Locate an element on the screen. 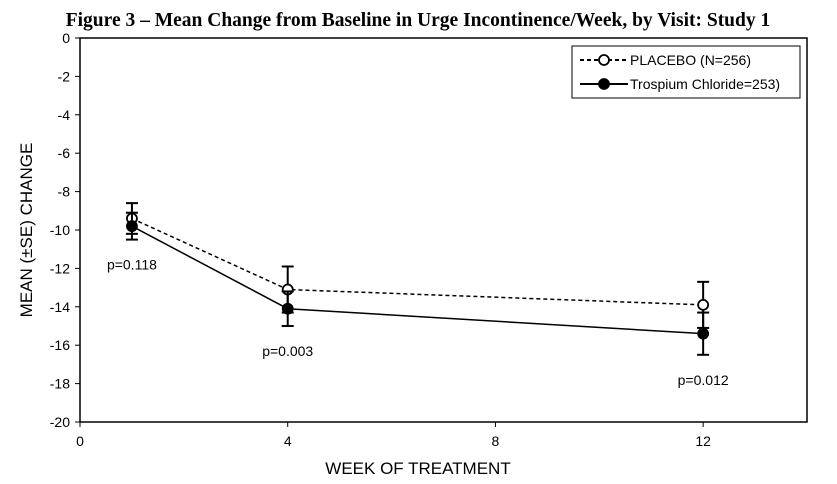 The image size is (837, 484). y-tick-label: -10 is located at coordinates (60, 230).